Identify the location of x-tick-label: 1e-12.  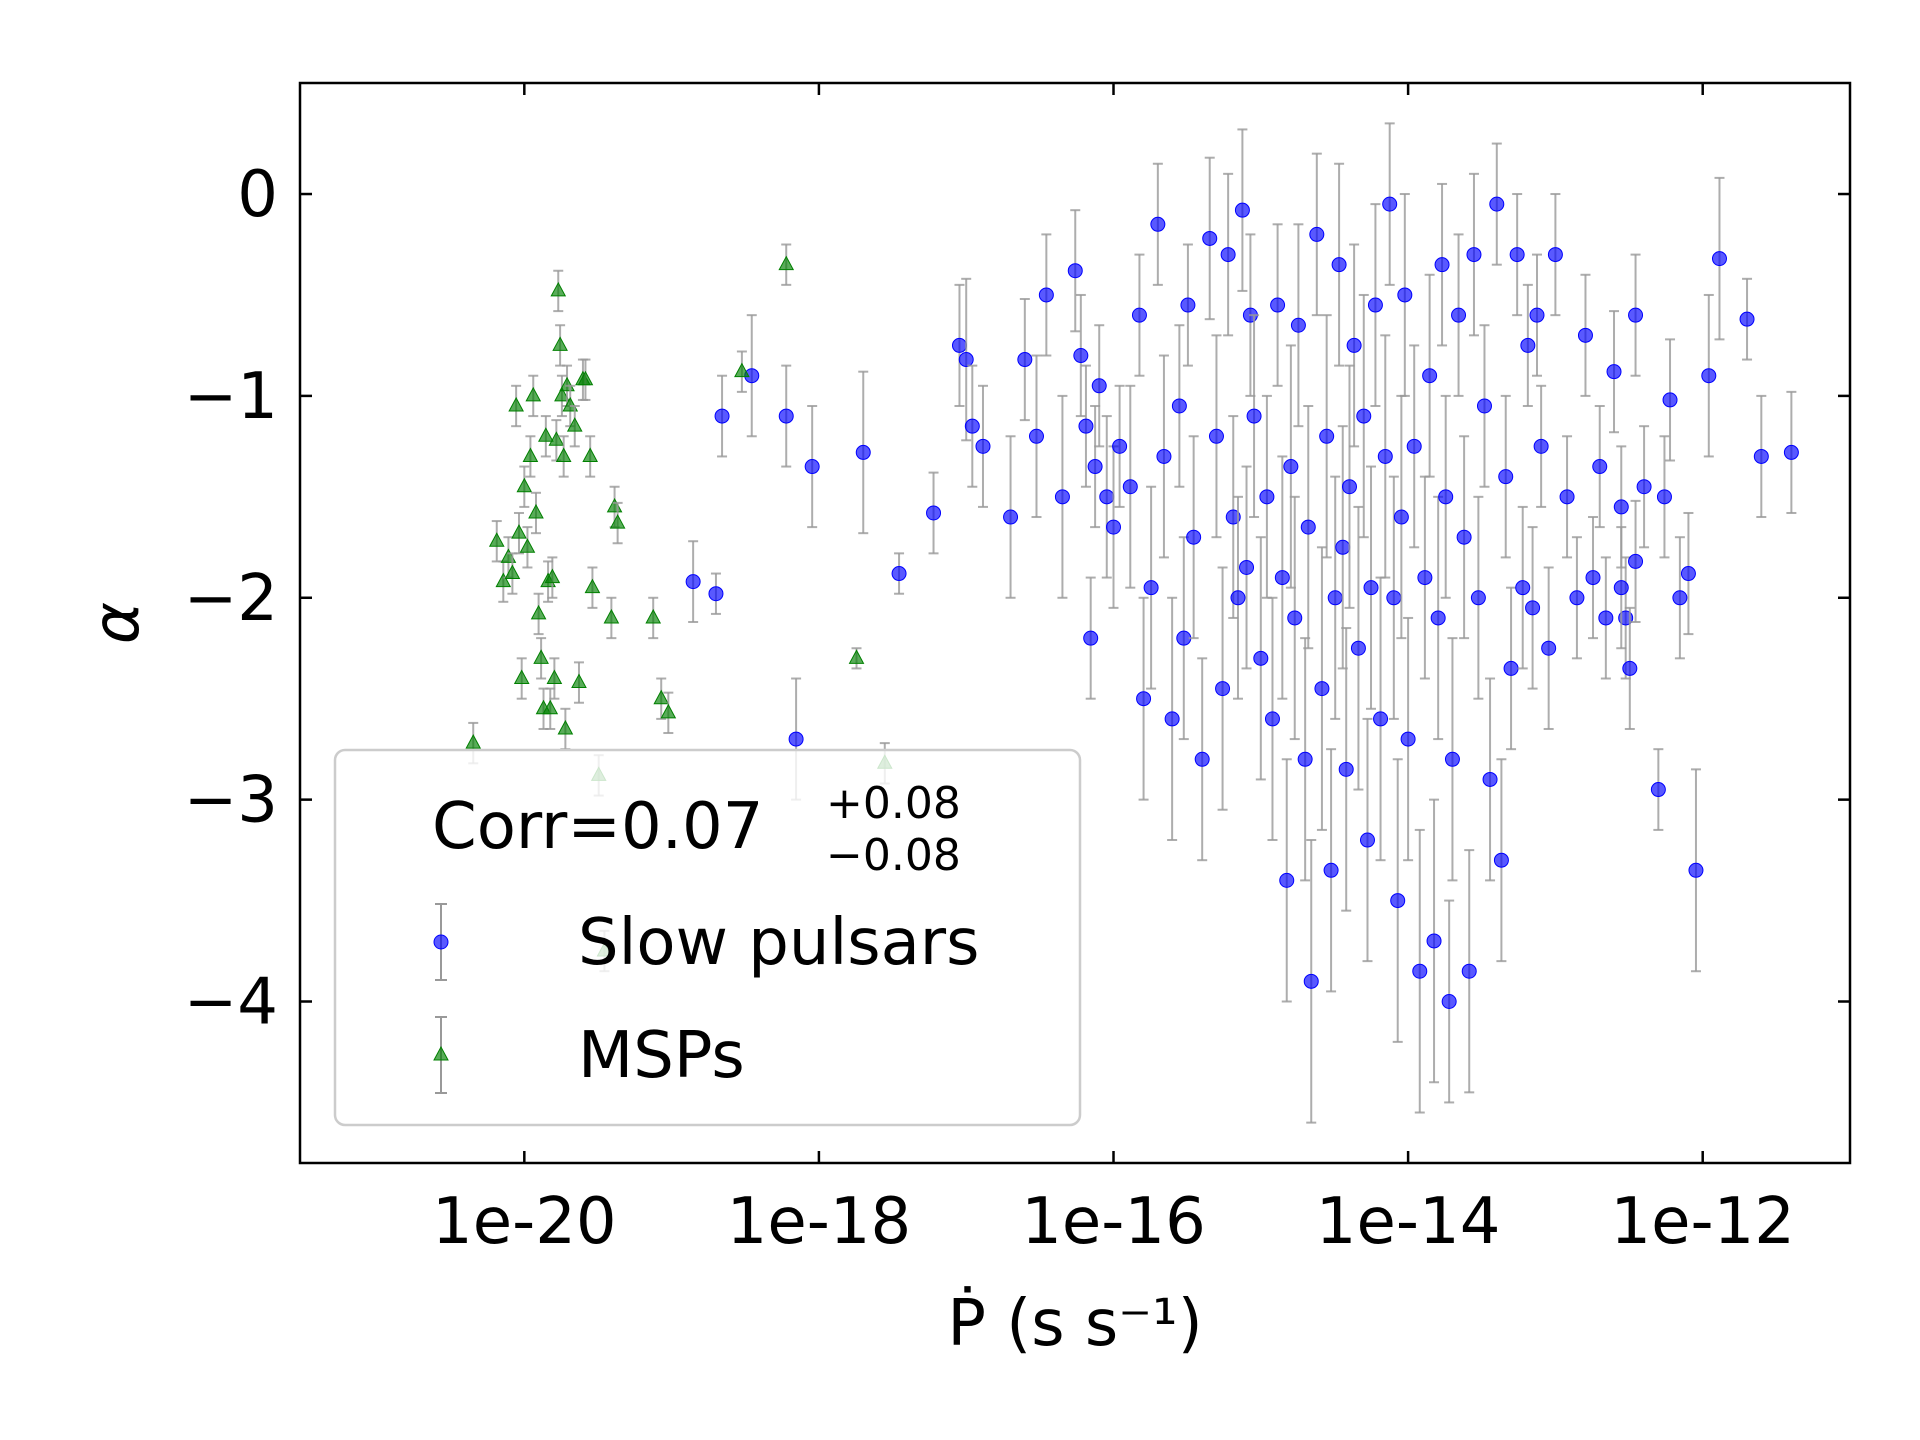
(1702, 1222).